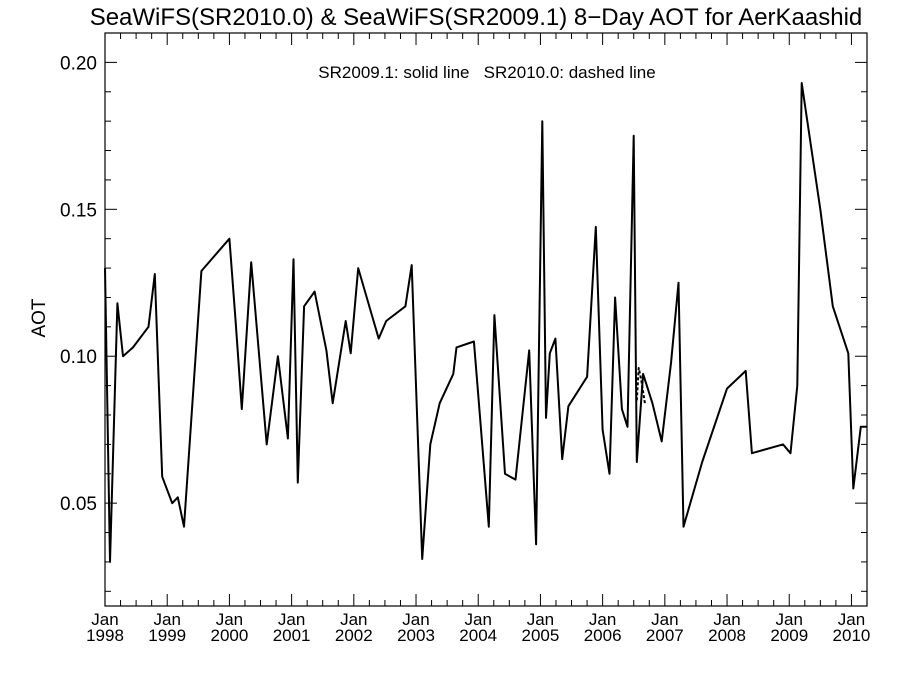  What do you see at coordinates (78, 210) in the screenshot?
I see `y-tick-label: 0.15` at bounding box center [78, 210].